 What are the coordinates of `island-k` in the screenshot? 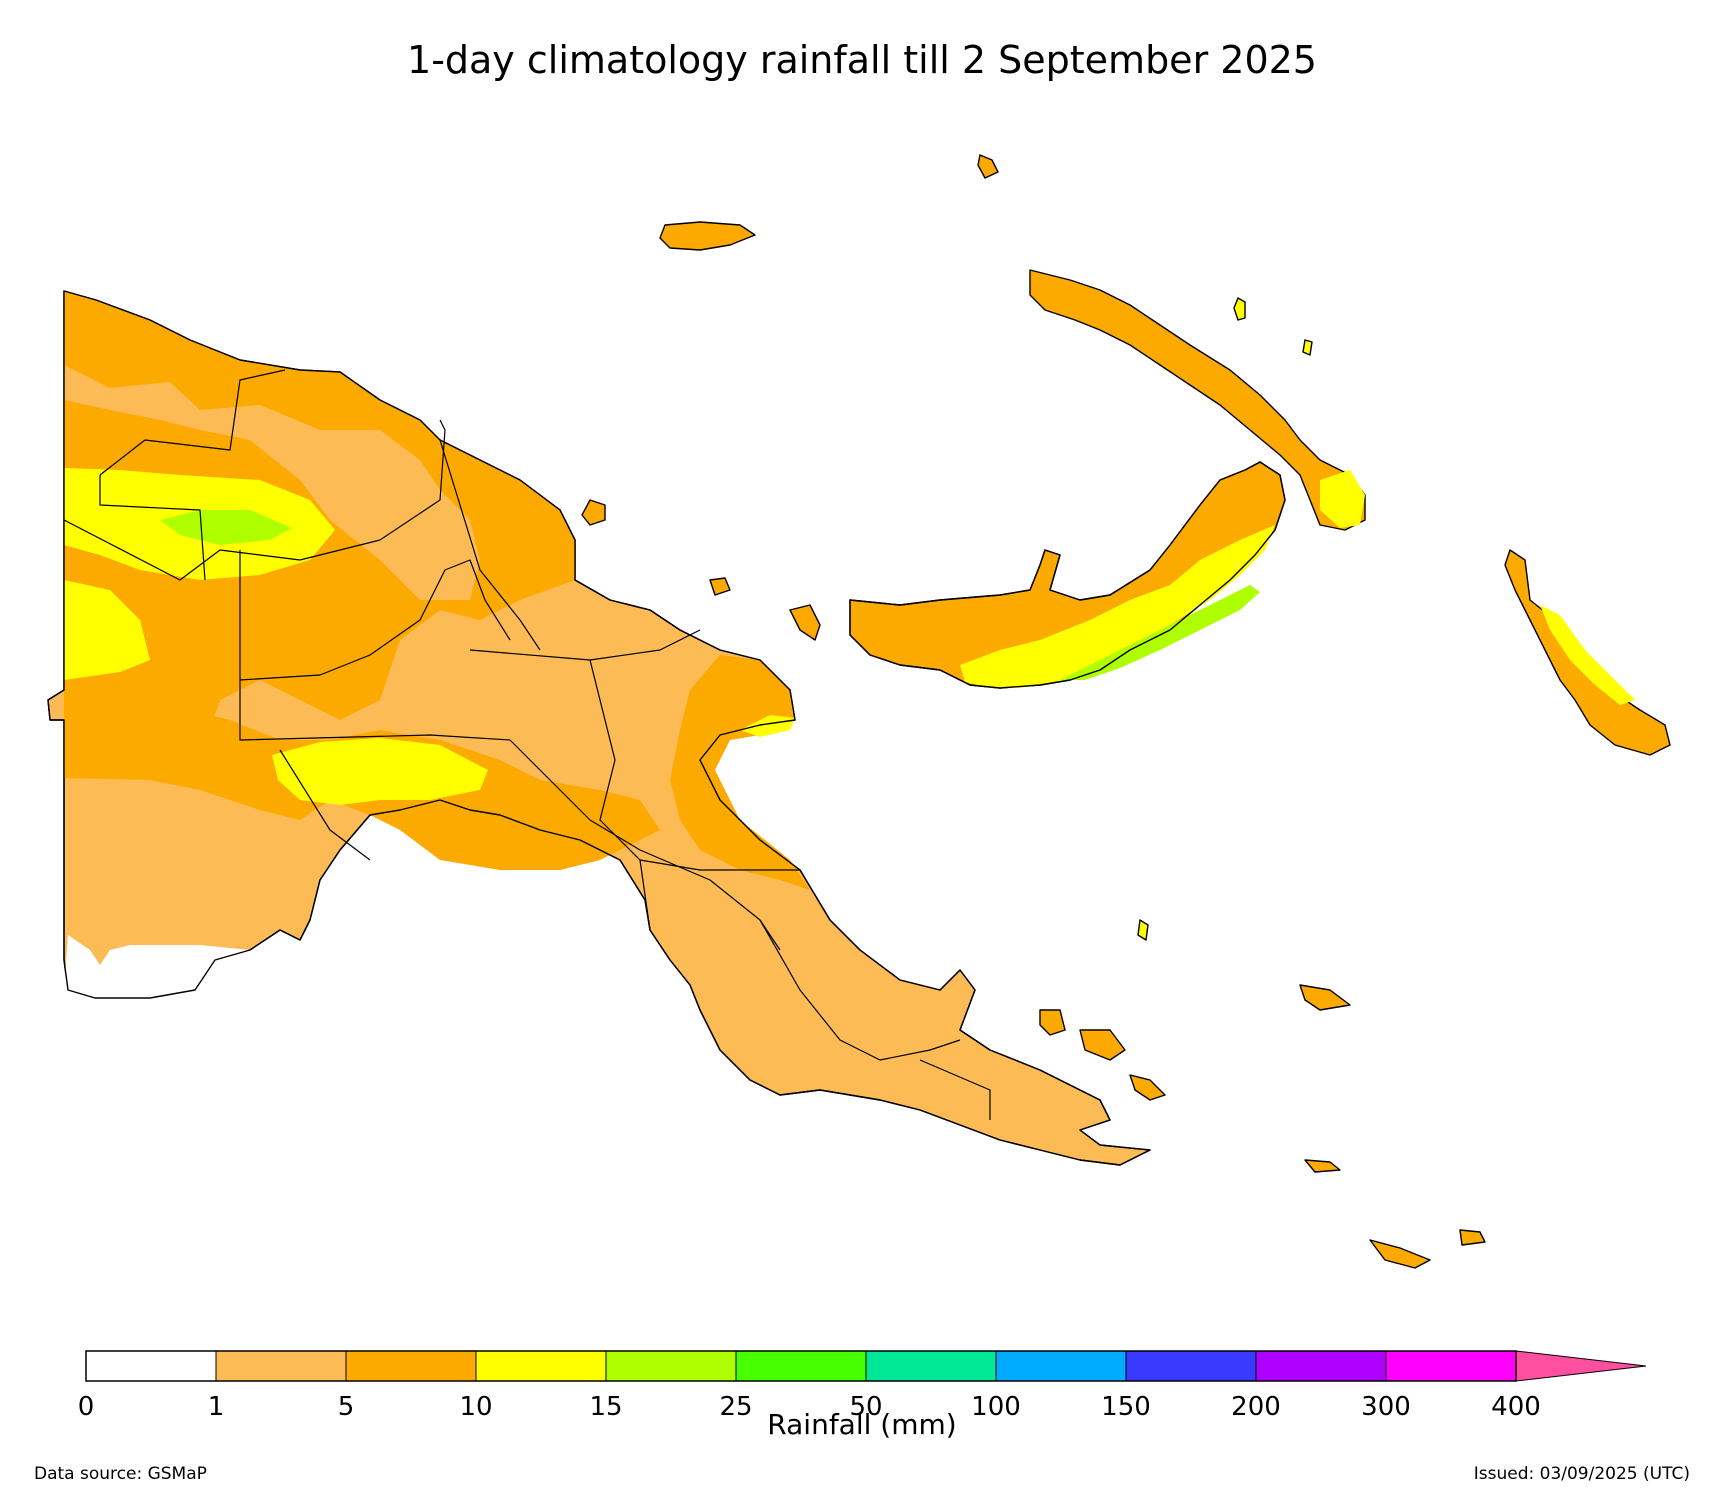 It's located at (988, 166).